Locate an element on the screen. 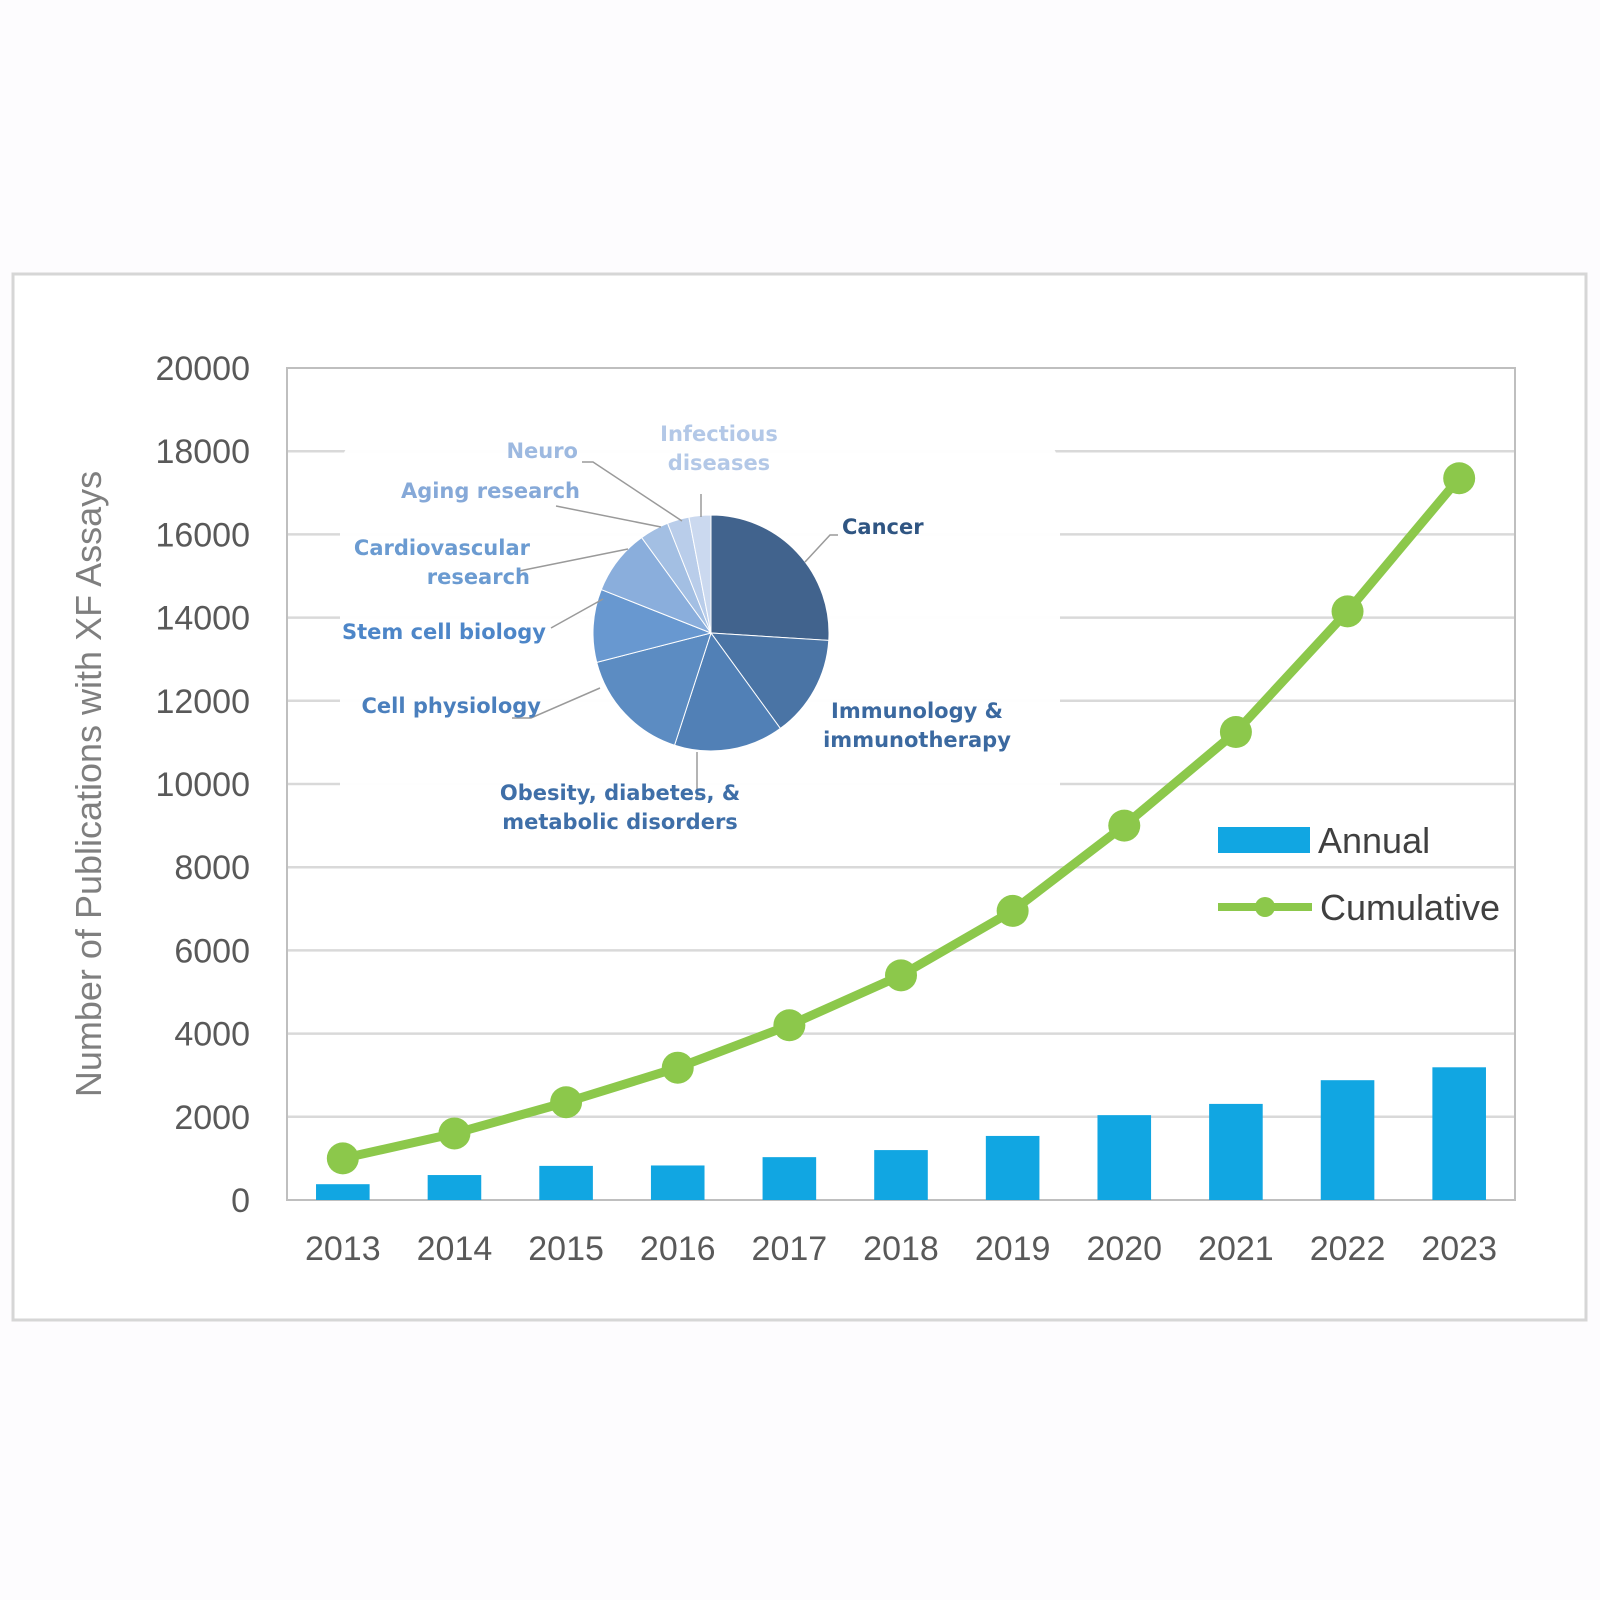 This screenshot has height=1600, width=1600. pie-label-diseases: diseases is located at coordinates (719, 463).